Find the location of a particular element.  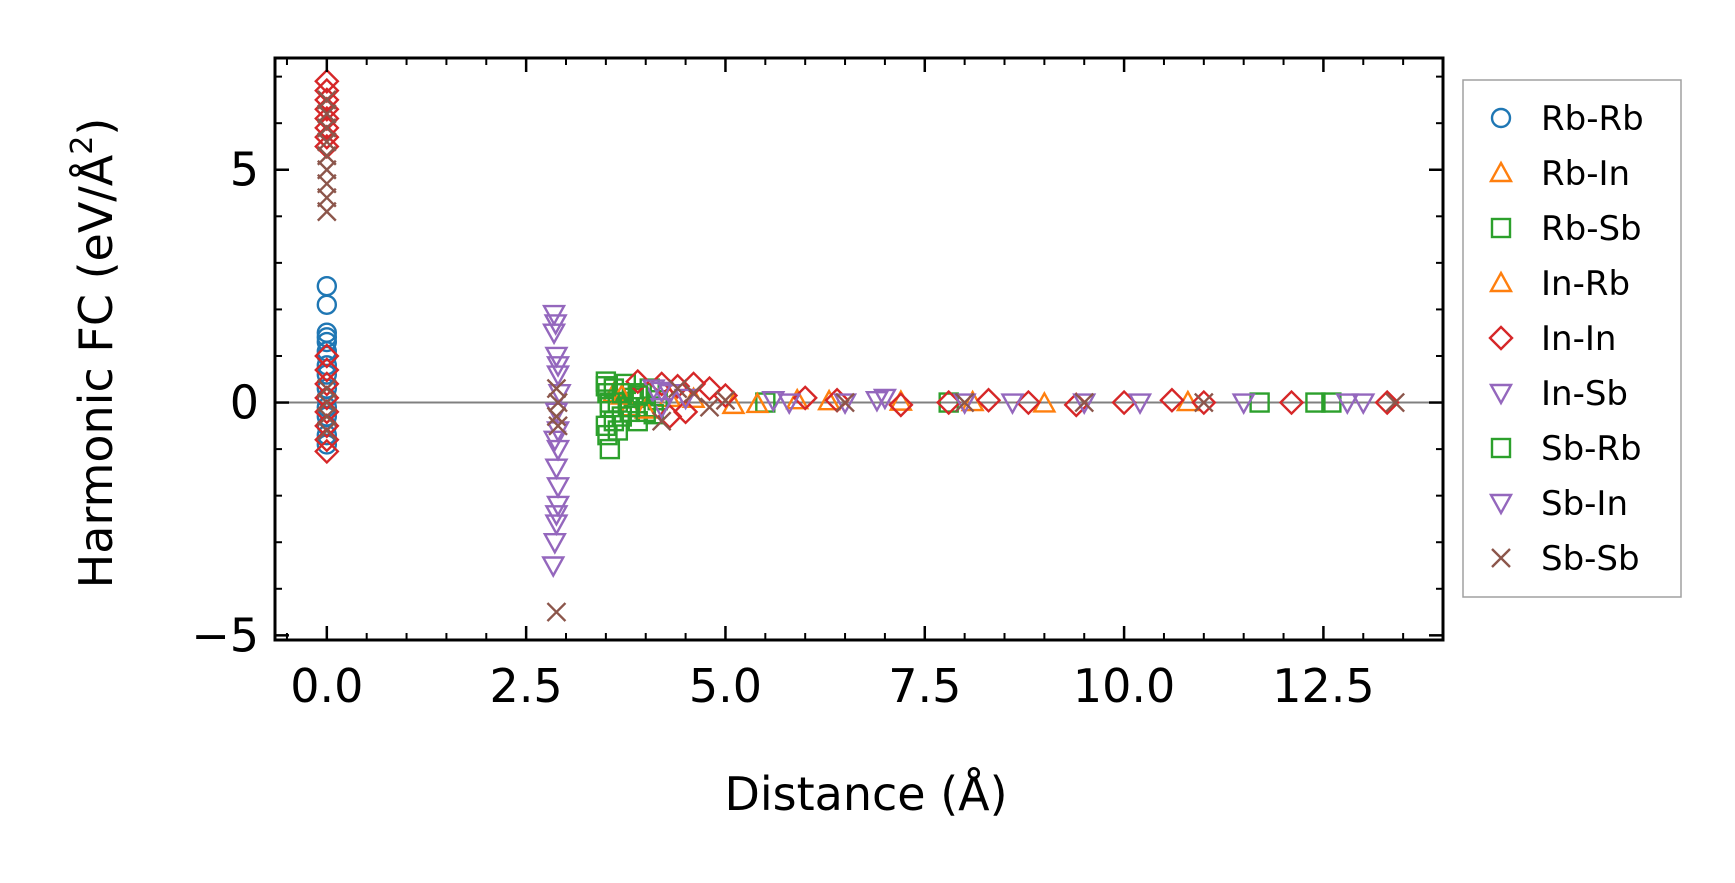

legend-entry: Sb-In is located at coordinates (1558, 504).